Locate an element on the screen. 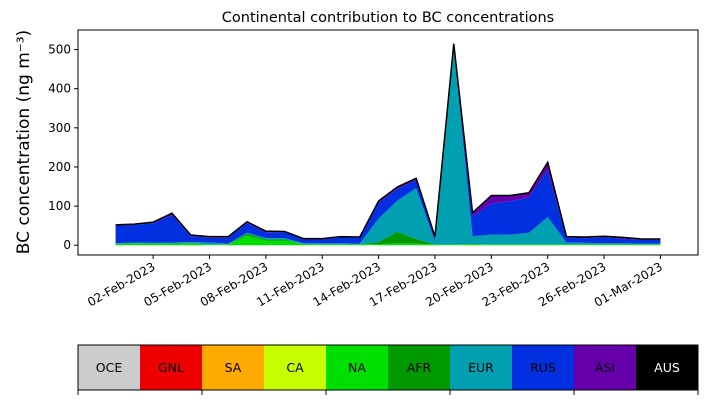 This screenshot has height=402, width=707. legend: OCE GNL SA CA NA AFR EUR RUS ASI AUS is located at coordinates (388, 369).